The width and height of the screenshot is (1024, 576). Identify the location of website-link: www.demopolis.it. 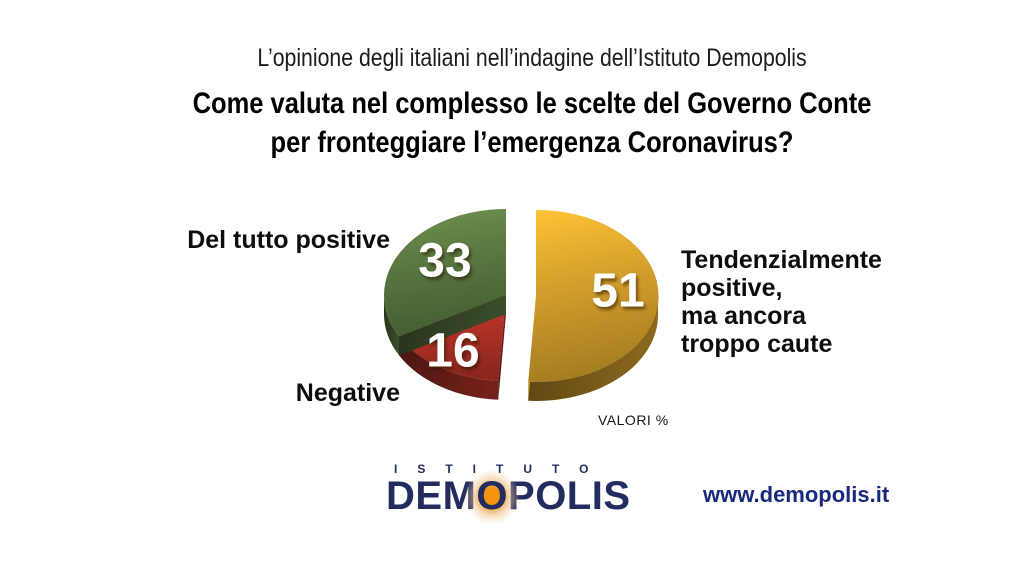
(796, 494).